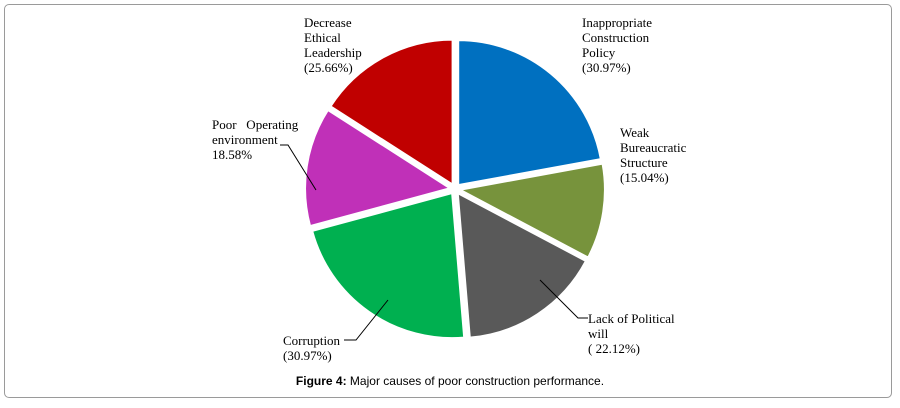 The width and height of the screenshot is (900, 408). What do you see at coordinates (328, 22) in the screenshot?
I see `slice-label-line: Decrease` at bounding box center [328, 22].